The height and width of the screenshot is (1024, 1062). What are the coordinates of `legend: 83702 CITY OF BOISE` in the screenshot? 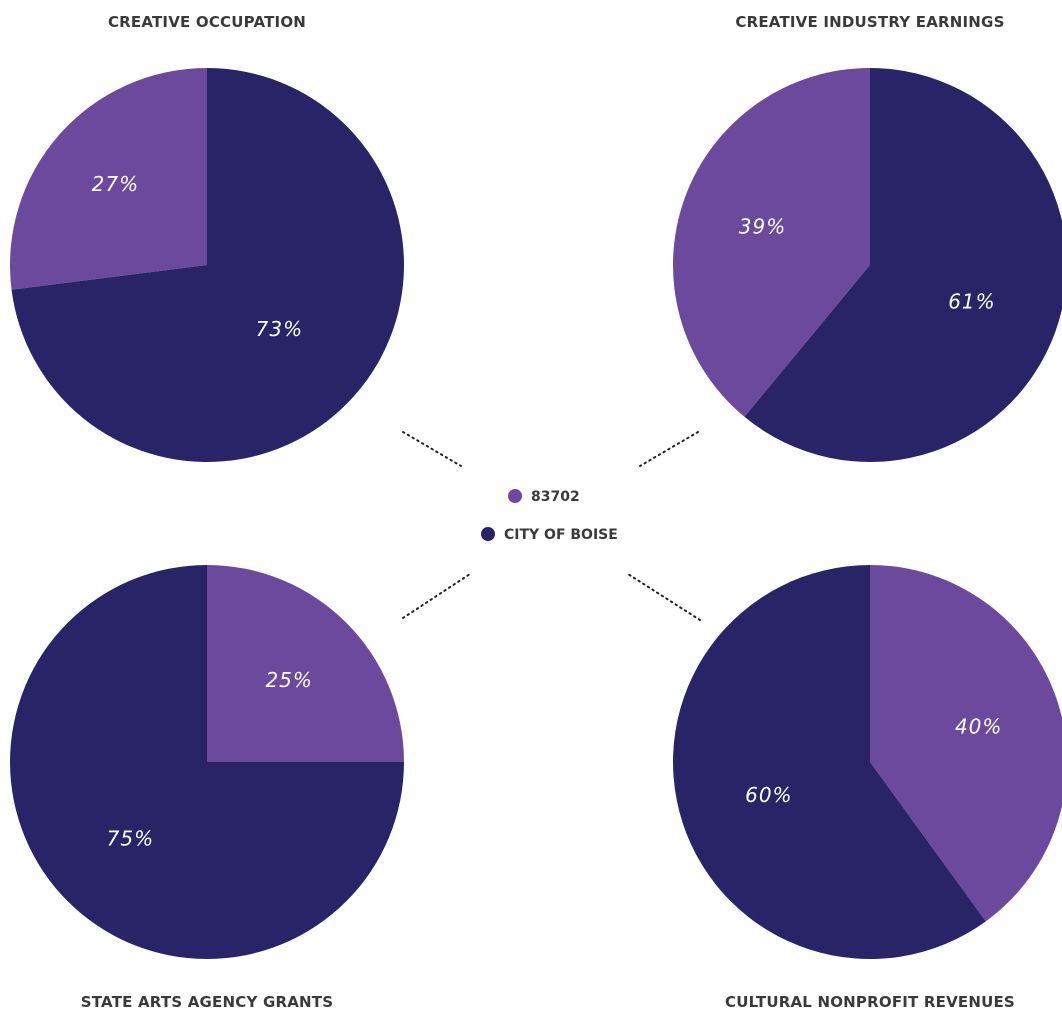 It's located at (549, 516).